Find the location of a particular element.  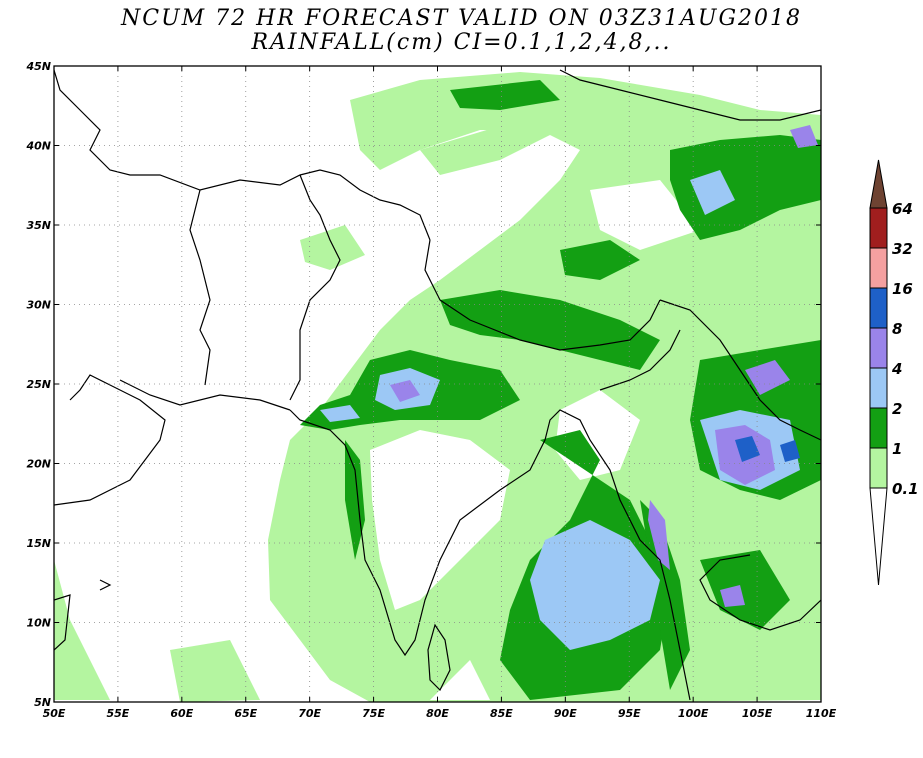

lon-label: 70E is located at coordinates (309, 713).